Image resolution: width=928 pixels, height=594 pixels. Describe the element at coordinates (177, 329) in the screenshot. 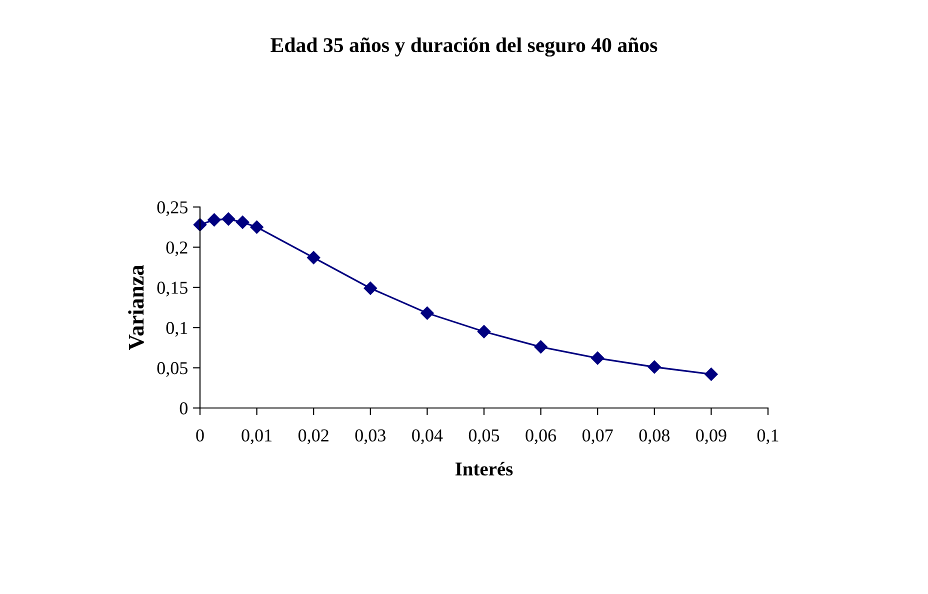

I see `y-tick-label: 0,1` at that location.